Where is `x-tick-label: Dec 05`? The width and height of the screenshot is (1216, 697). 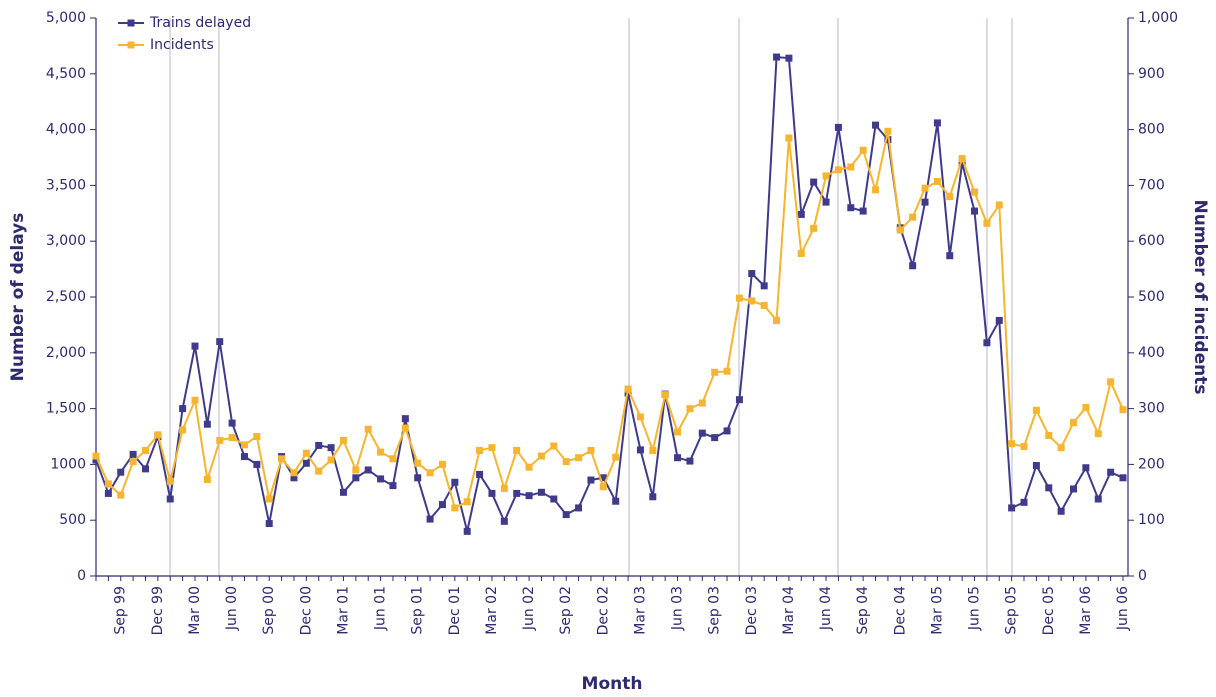 x-tick-label: Dec 05 is located at coordinates (1049, 610).